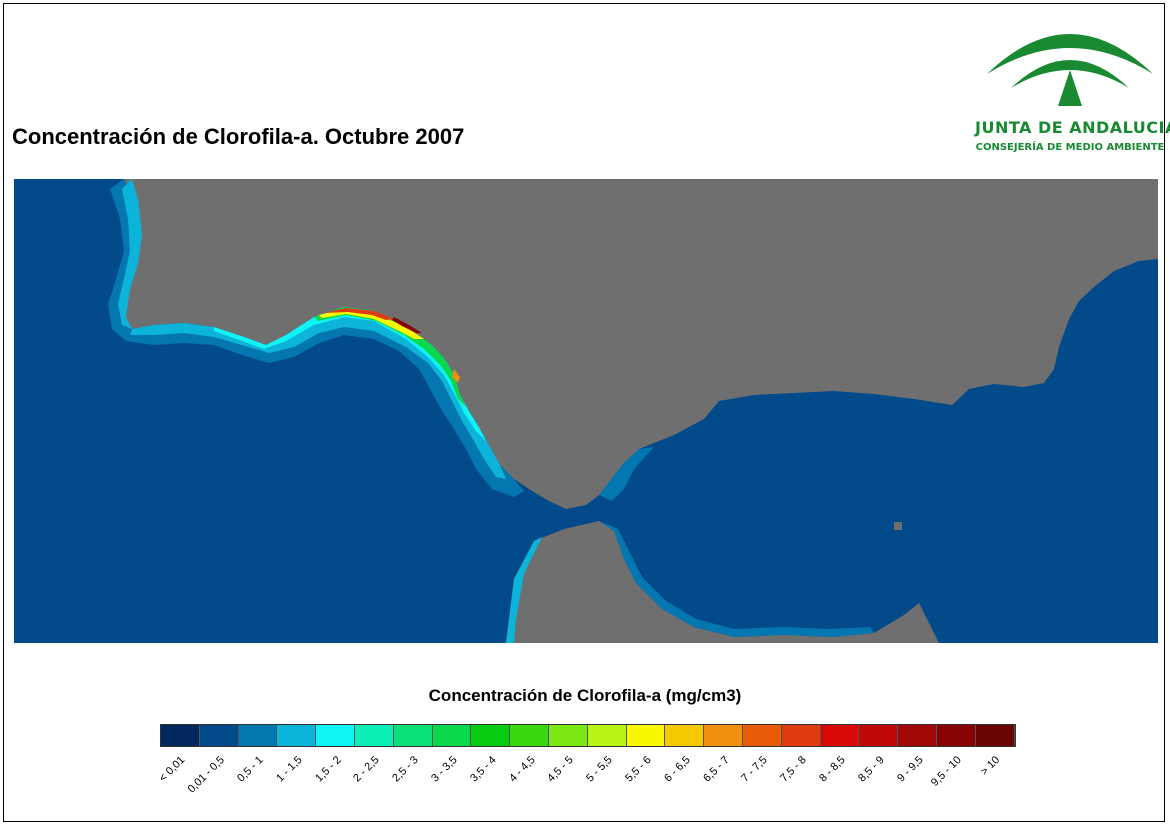  I want to click on junta-andalucia-emblem-icon, so click(1070, 70).